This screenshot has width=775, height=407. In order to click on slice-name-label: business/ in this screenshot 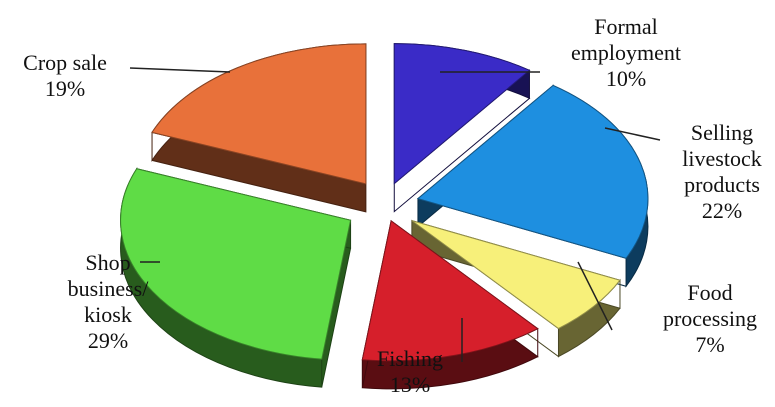, I will do `click(109, 288)`.